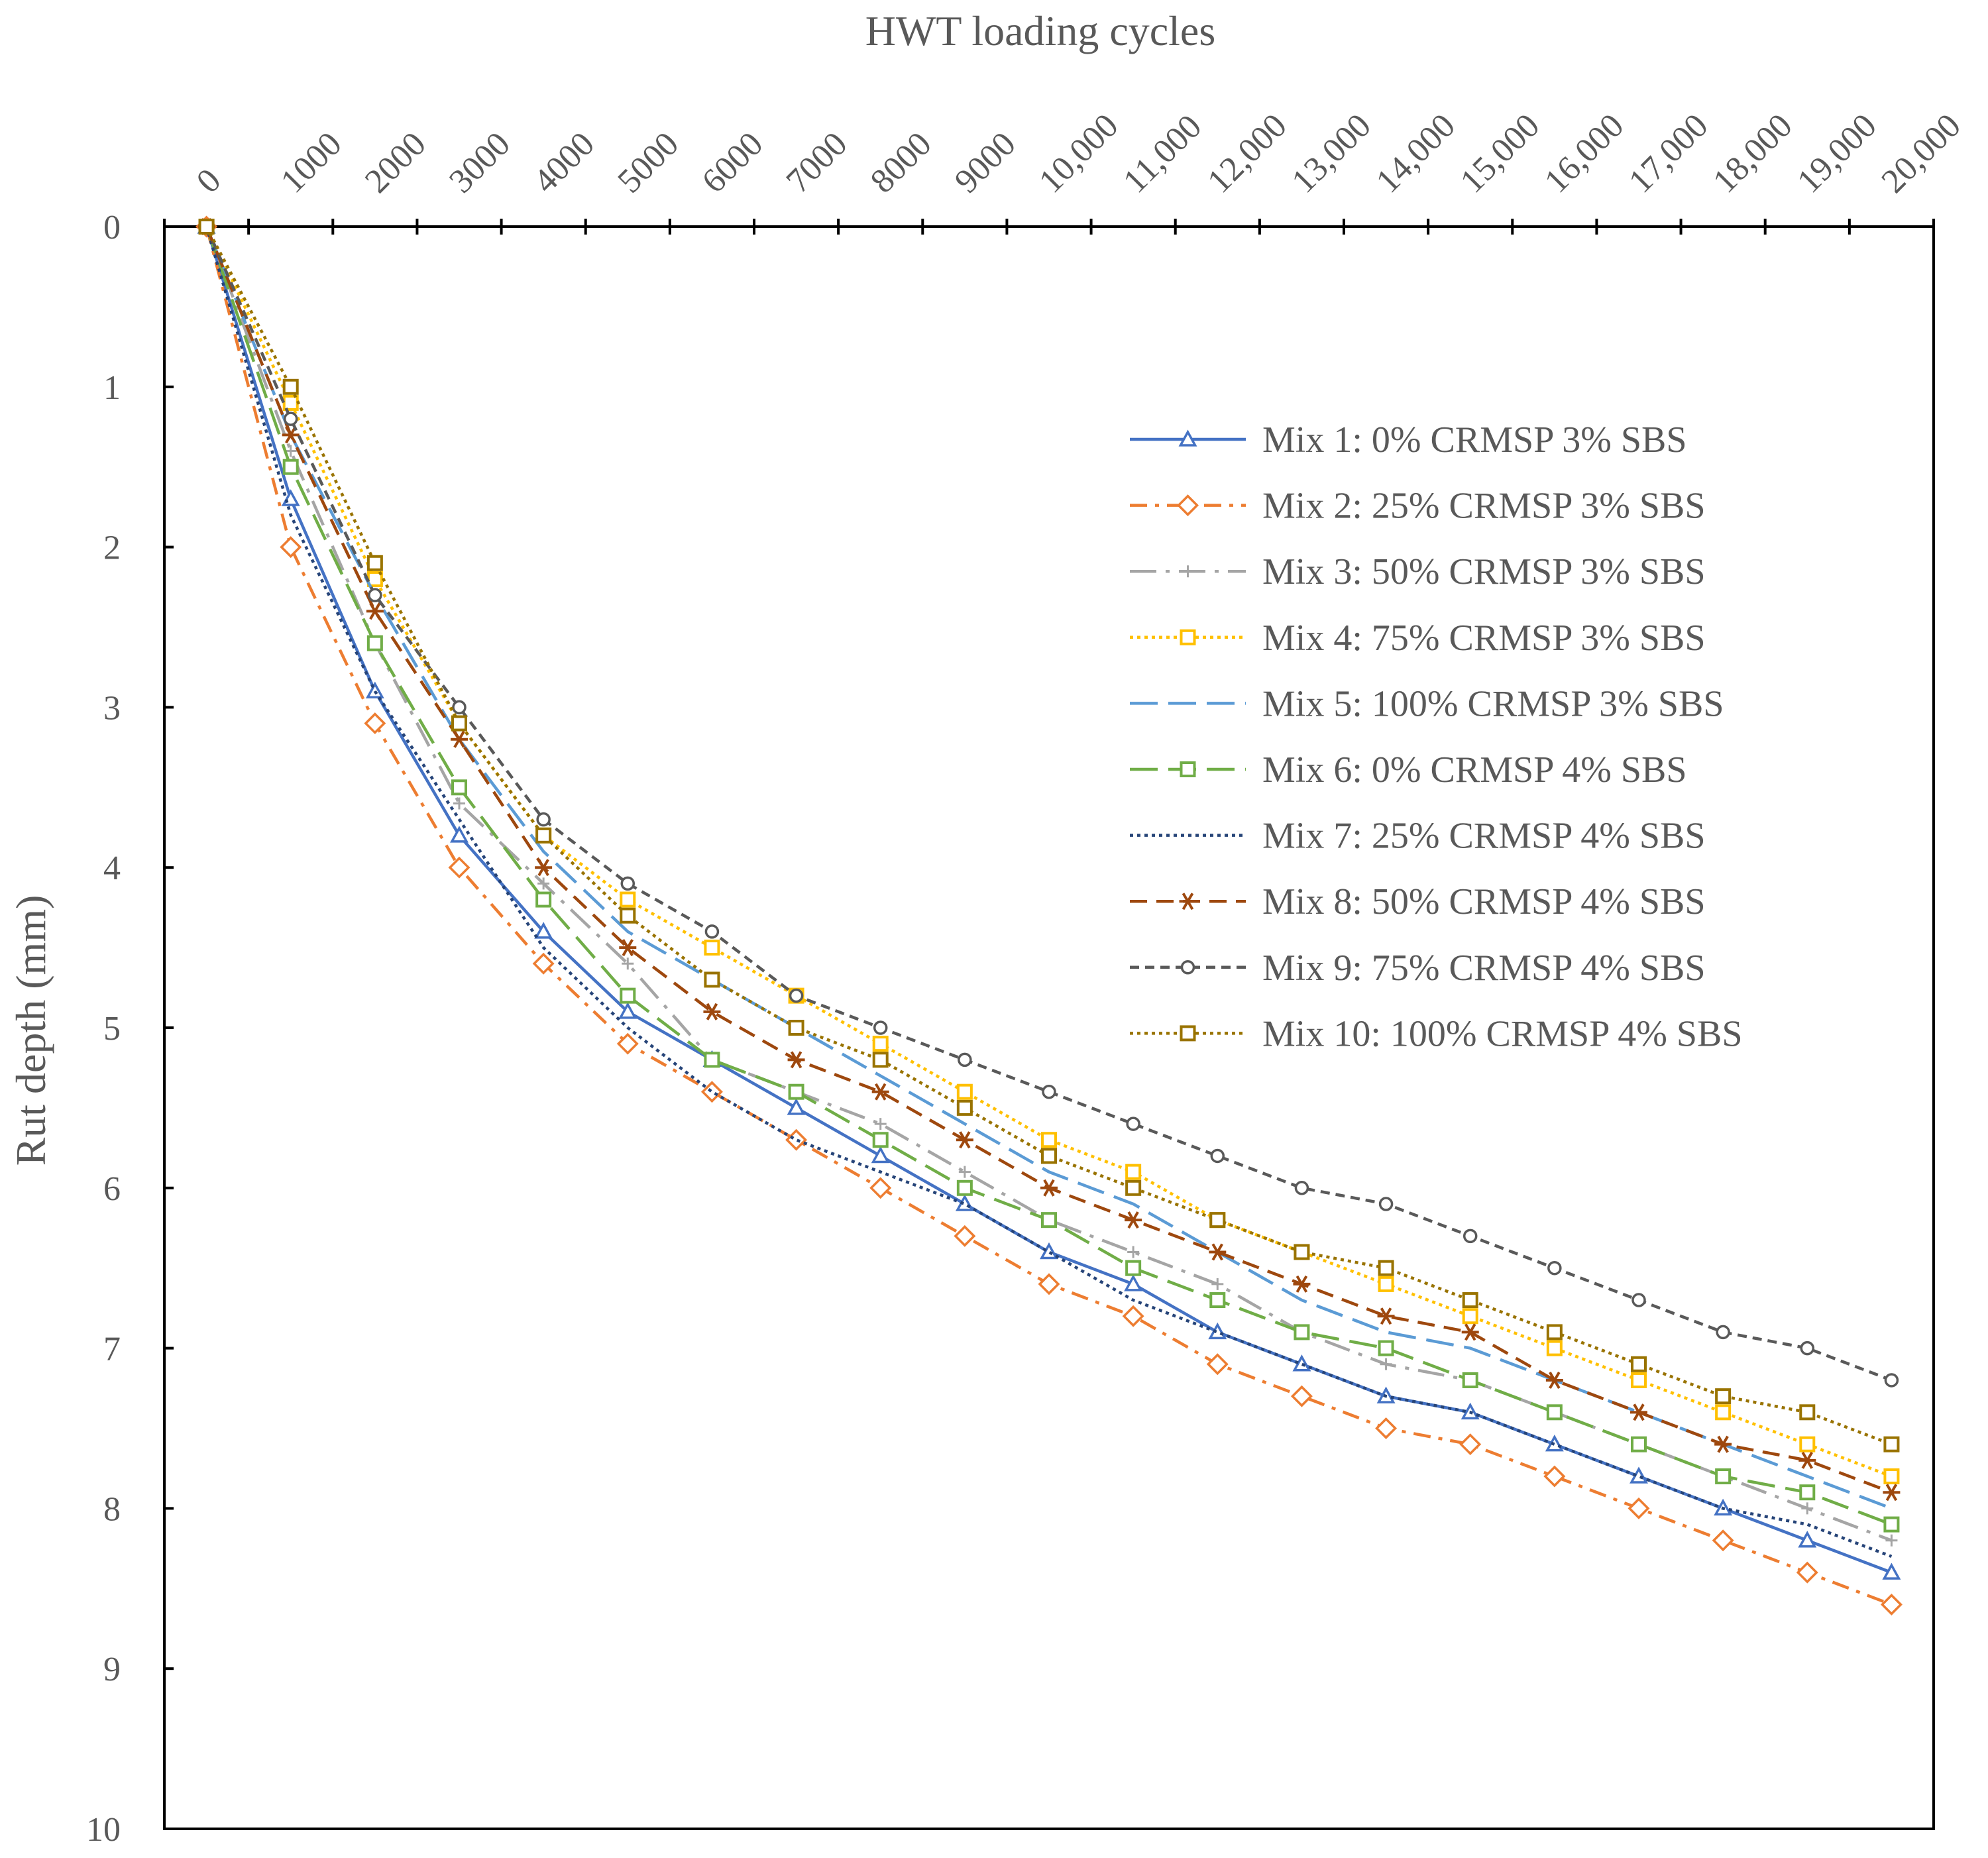 The width and height of the screenshot is (1988, 1858). I want to click on x-tick-label: 17,000, so click(1668, 153).